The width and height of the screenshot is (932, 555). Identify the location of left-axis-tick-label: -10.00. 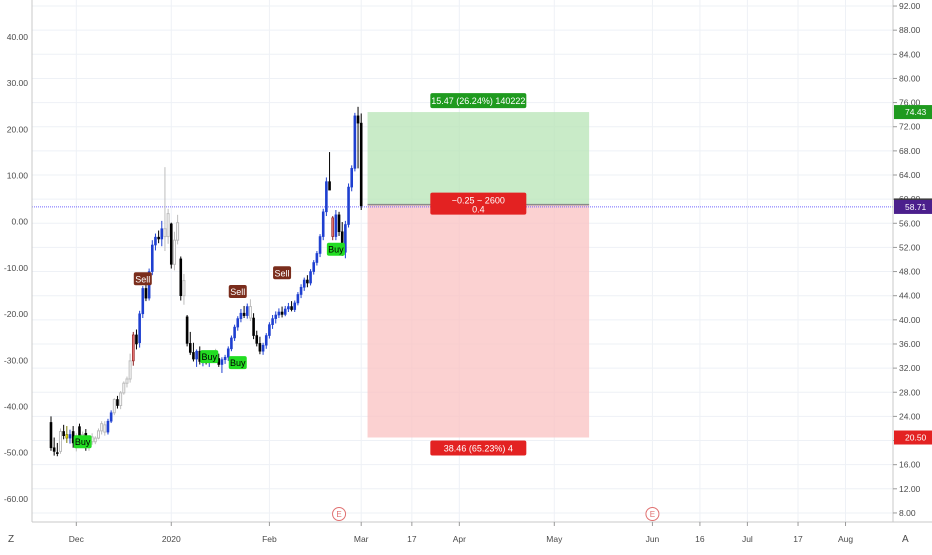
(16, 268).